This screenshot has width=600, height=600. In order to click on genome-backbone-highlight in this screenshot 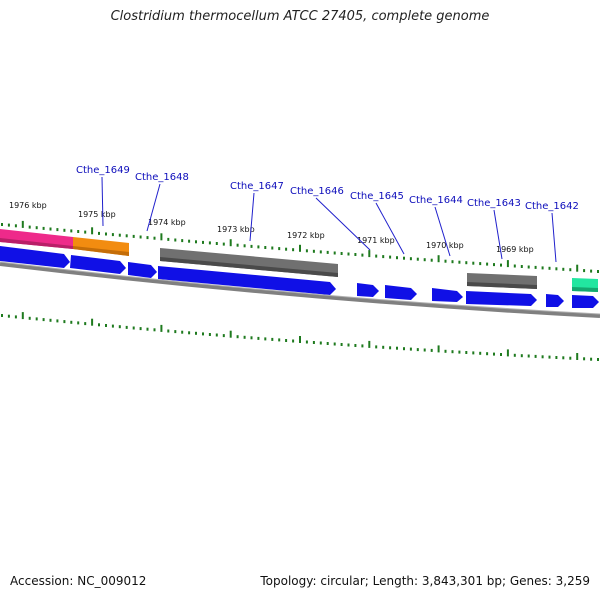, I will do `click(300, 288)`.